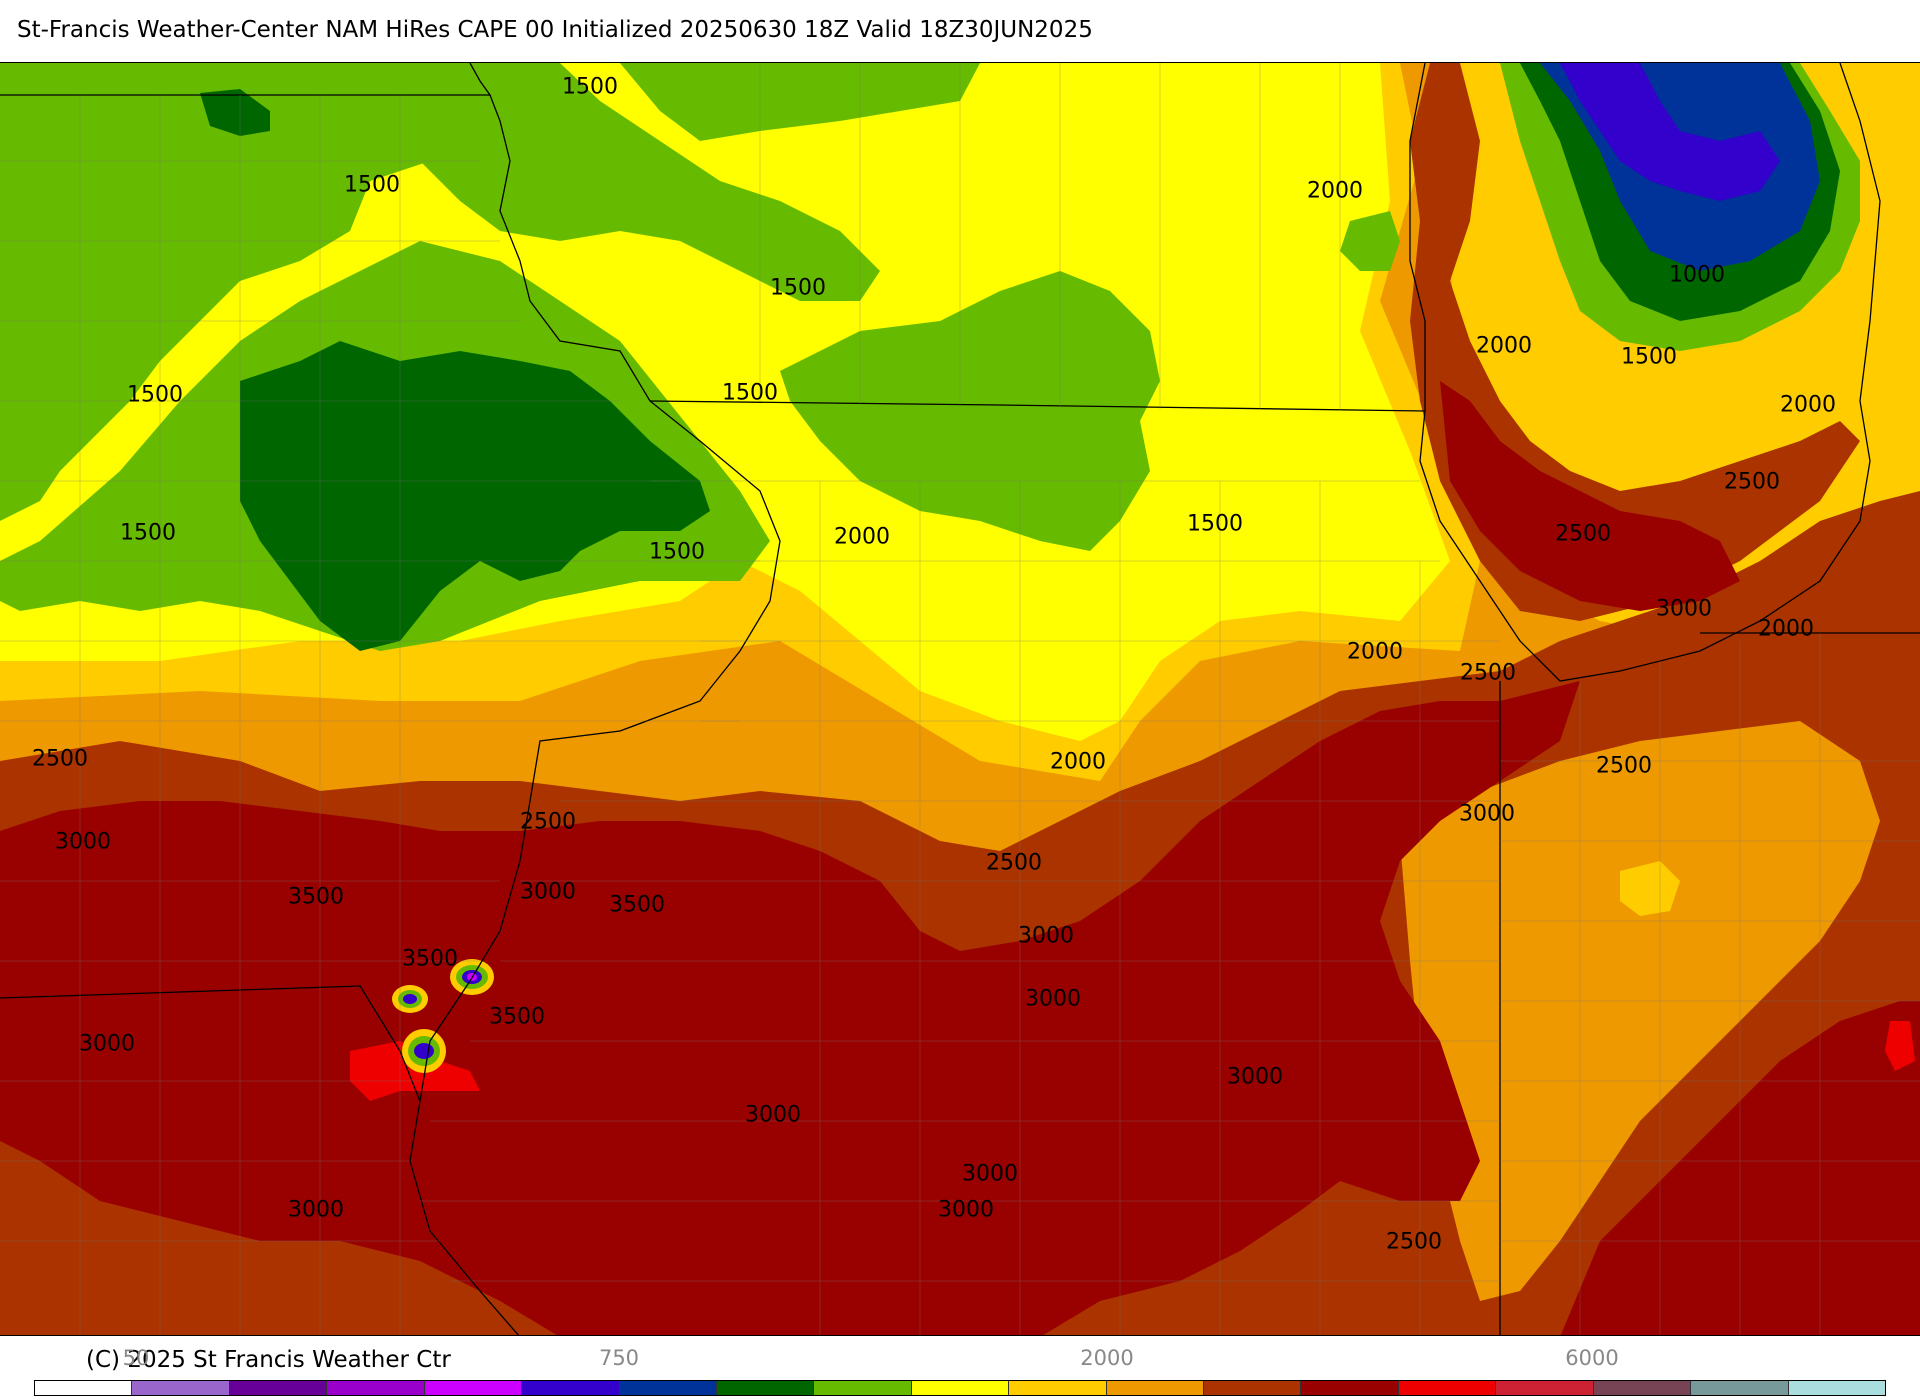 The image size is (1920, 1400). What do you see at coordinates (1697, 275) in the screenshot?
I see `contour-label: 1000` at bounding box center [1697, 275].